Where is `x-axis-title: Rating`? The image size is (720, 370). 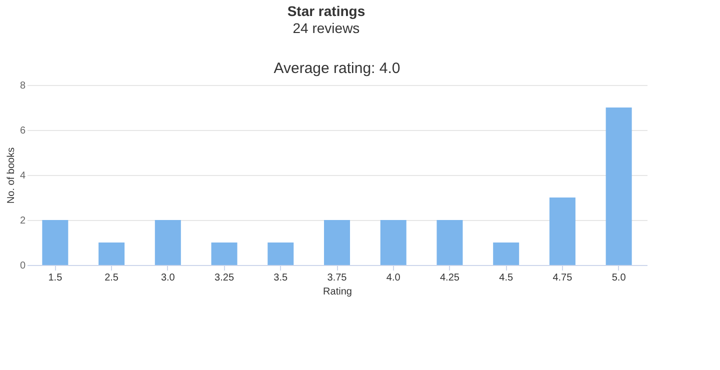
x-axis-title: Rating is located at coordinates (337, 292).